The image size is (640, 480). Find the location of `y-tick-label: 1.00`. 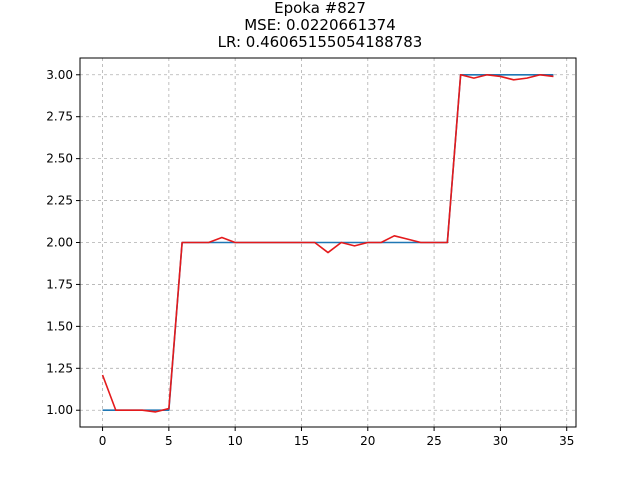

y-tick-label: 1.00 is located at coordinates (59, 410).